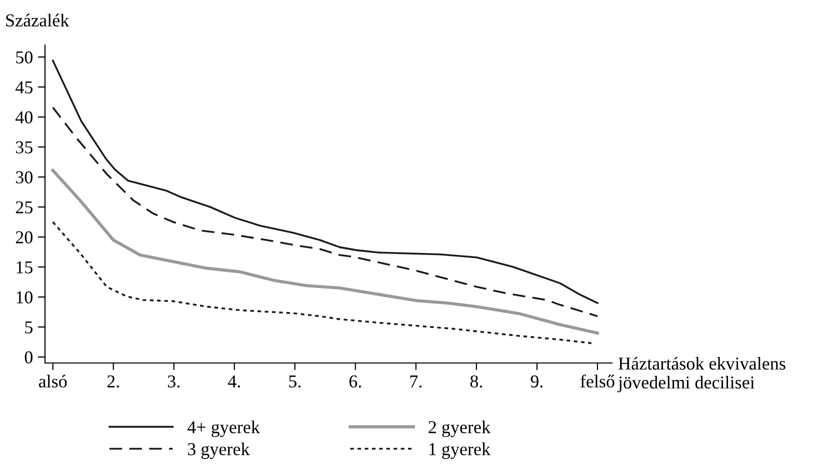 The width and height of the screenshot is (832, 468). What do you see at coordinates (24, 57) in the screenshot?
I see `y-tick-label: 50` at bounding box center [24, 57].